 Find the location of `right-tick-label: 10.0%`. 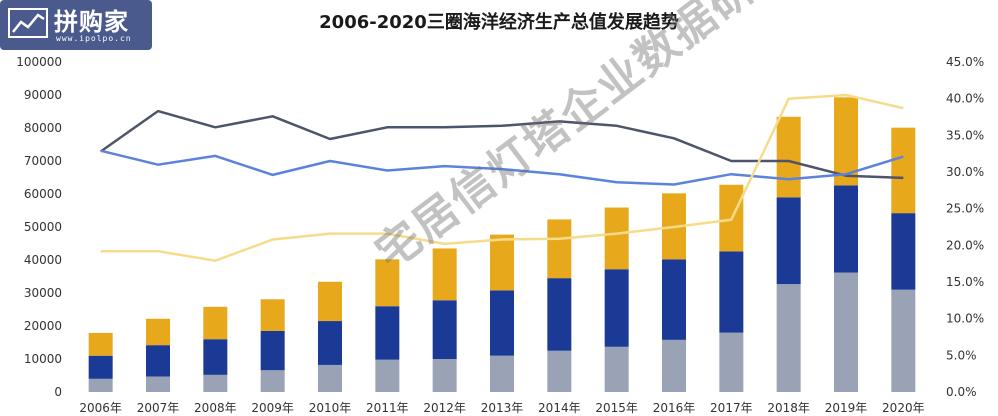

right-tick-label: 10.0% is located at coordinates (965, 319).